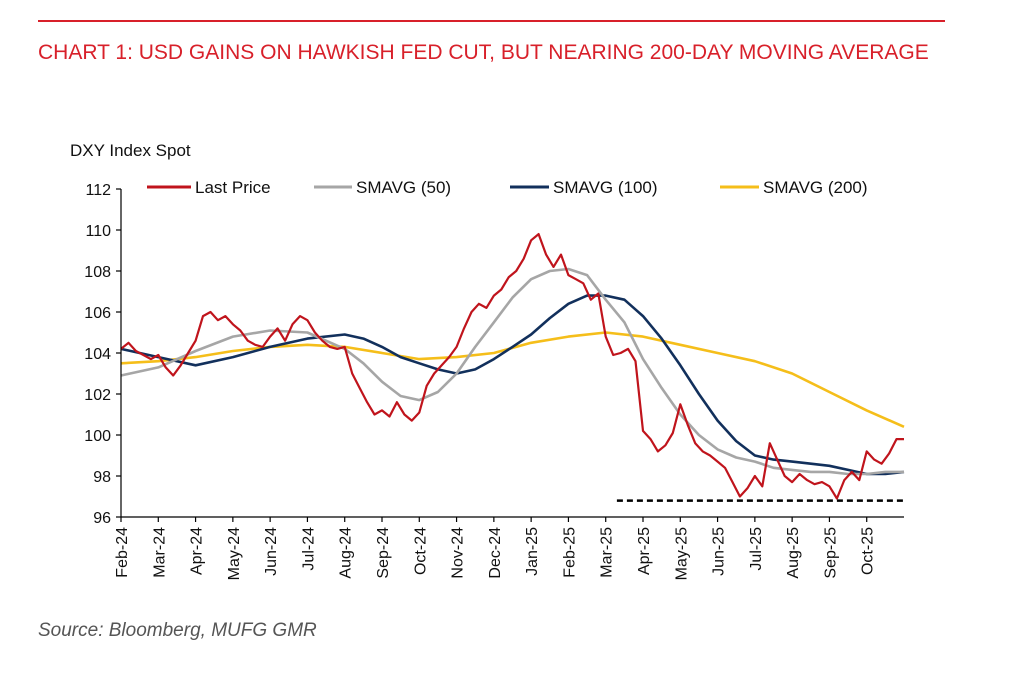  What do you see at coordinates (815, 187) in the screenshot?
I see `legend-label-smavg-200: SMAVG (200)` at bounding box center [815, 187].